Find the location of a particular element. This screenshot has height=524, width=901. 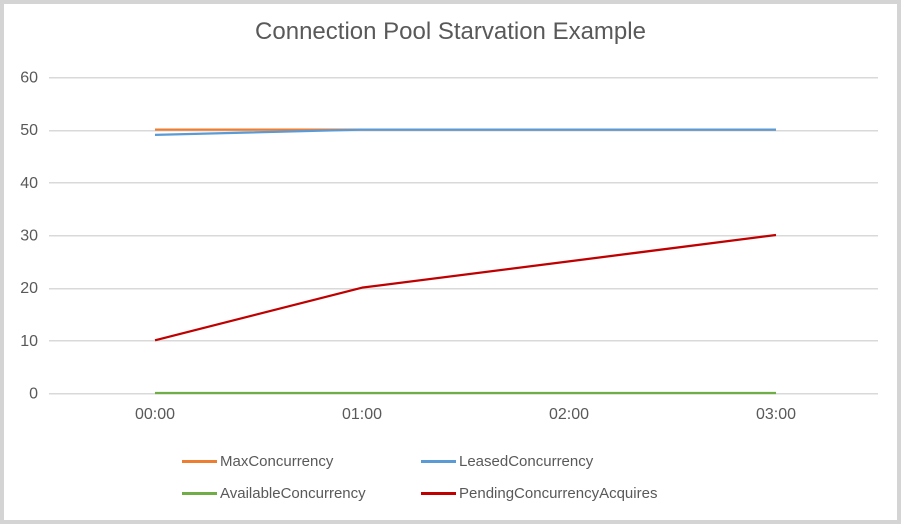

legend-item-PendingConcurrencyAcquires: PendingConcurrencyAcquires is located at coordinates (539, 493).